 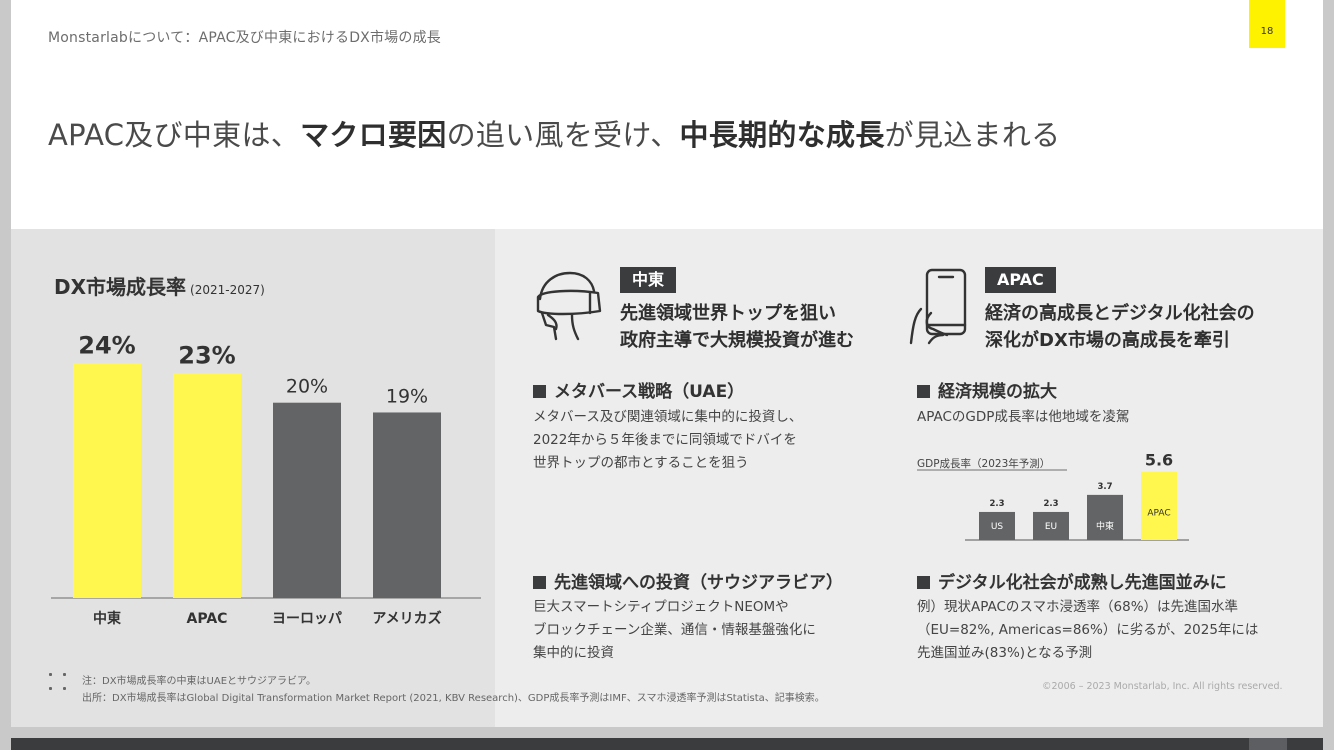 I want to click on gdp-bar-value-label: 5.6, so click(x=1159, y=460).